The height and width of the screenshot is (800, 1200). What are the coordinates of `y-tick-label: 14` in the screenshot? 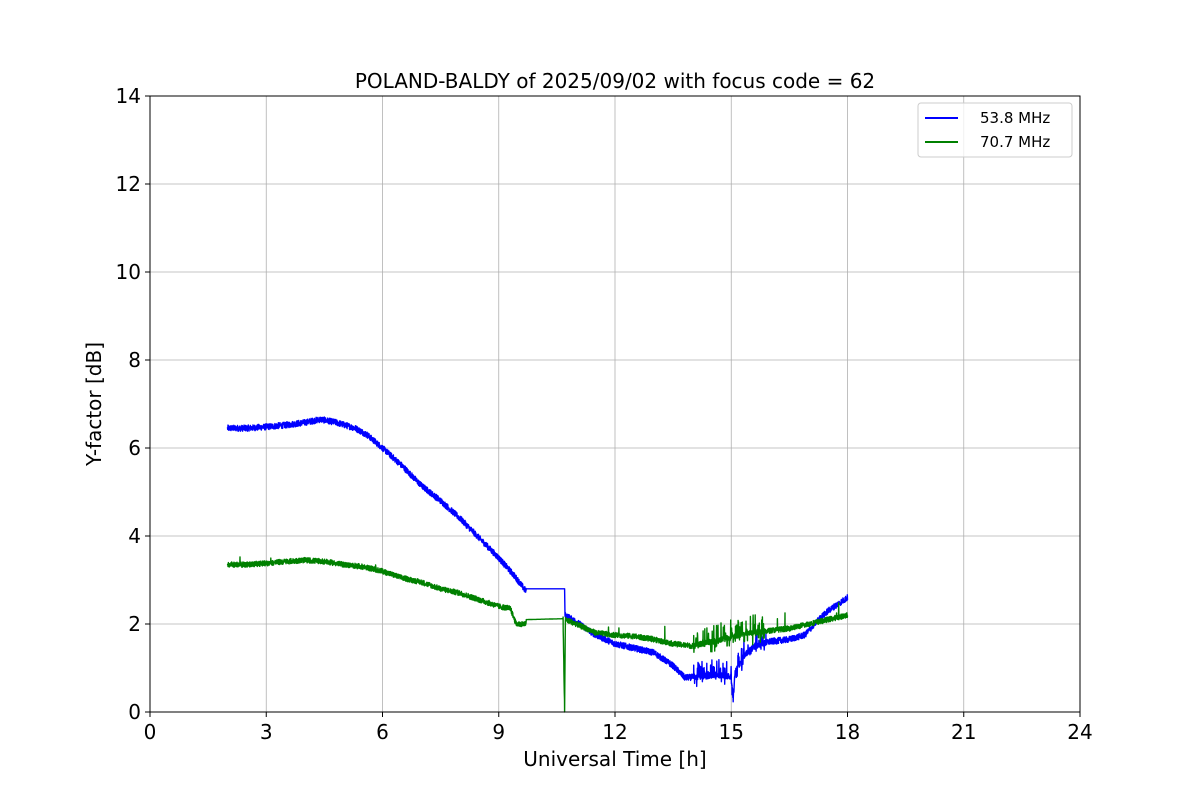 It's located at (128, 96).